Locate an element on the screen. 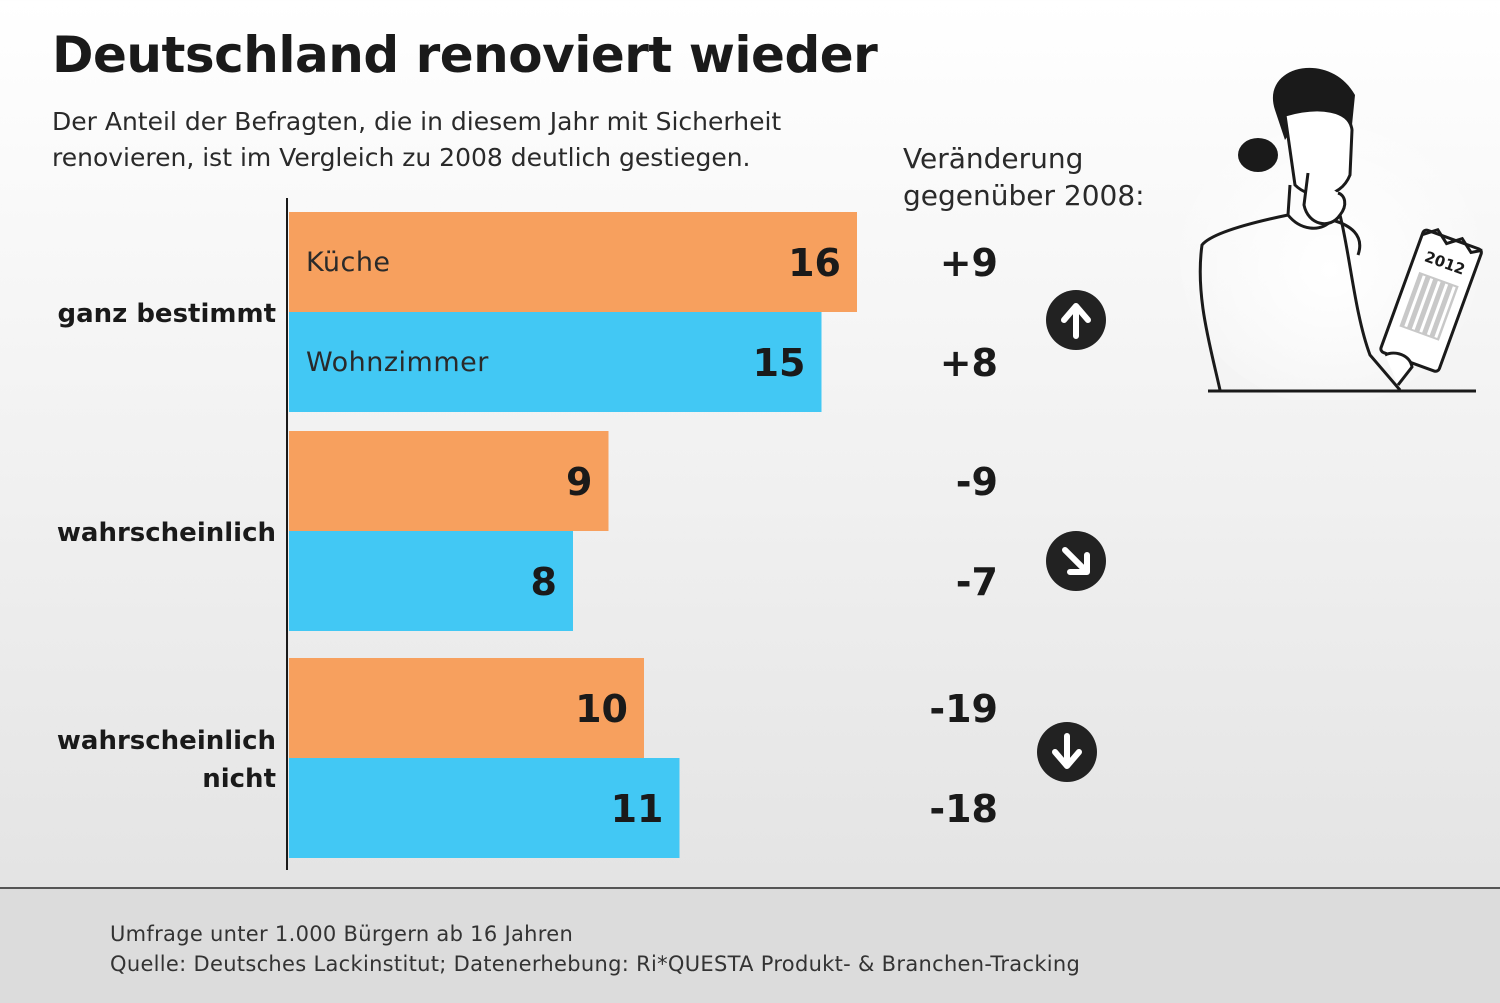 The height and width of the screenshot is (1003, 1500). change-label: -7 is located at coordinates (977, 582).